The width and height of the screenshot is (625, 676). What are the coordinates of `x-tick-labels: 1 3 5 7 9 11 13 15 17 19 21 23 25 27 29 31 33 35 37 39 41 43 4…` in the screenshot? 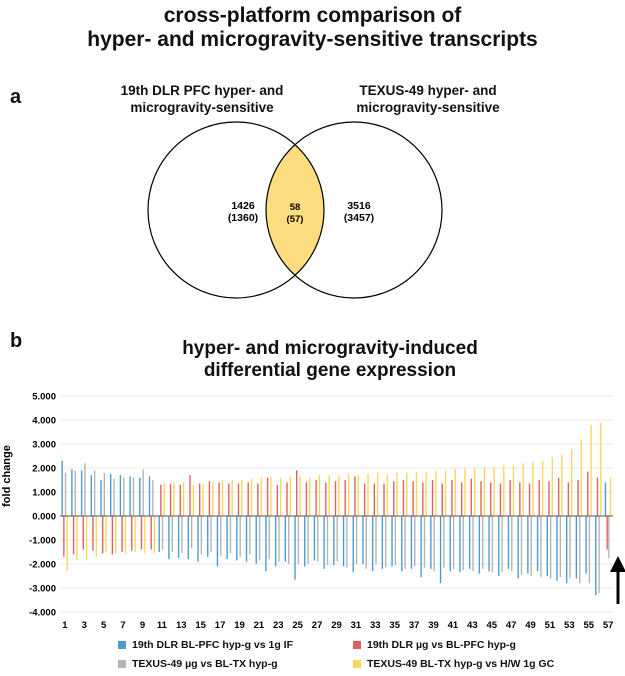 It's located at (337, 625).